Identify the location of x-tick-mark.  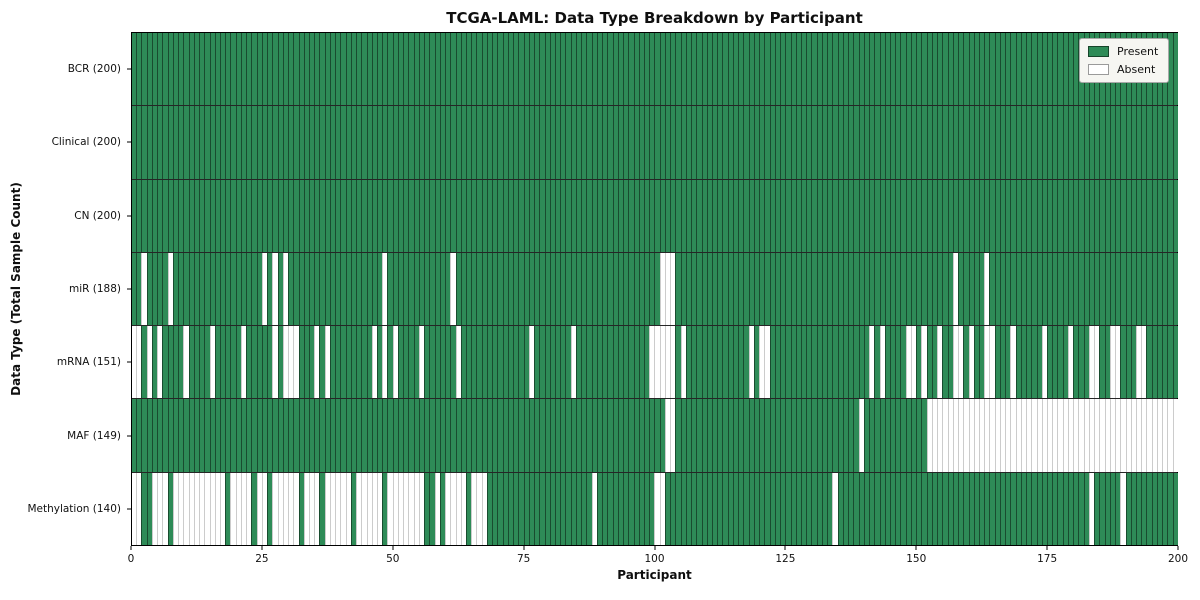
(785, 548).